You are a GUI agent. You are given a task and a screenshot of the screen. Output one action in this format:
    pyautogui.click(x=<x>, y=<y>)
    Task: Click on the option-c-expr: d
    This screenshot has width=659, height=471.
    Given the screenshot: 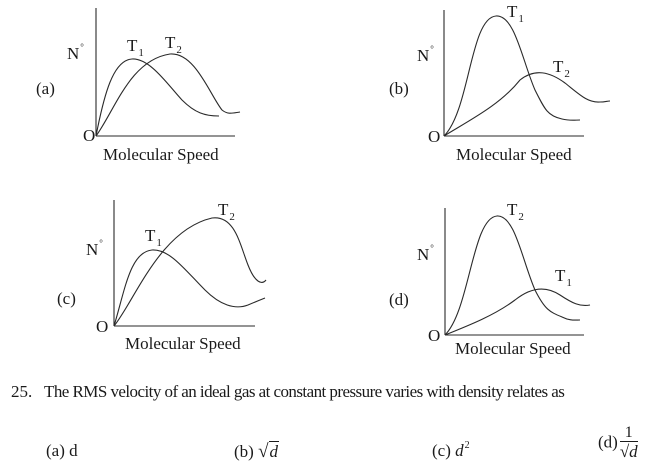 What is the action you would take?
    pyautogui.click(x=459, y=450)
    